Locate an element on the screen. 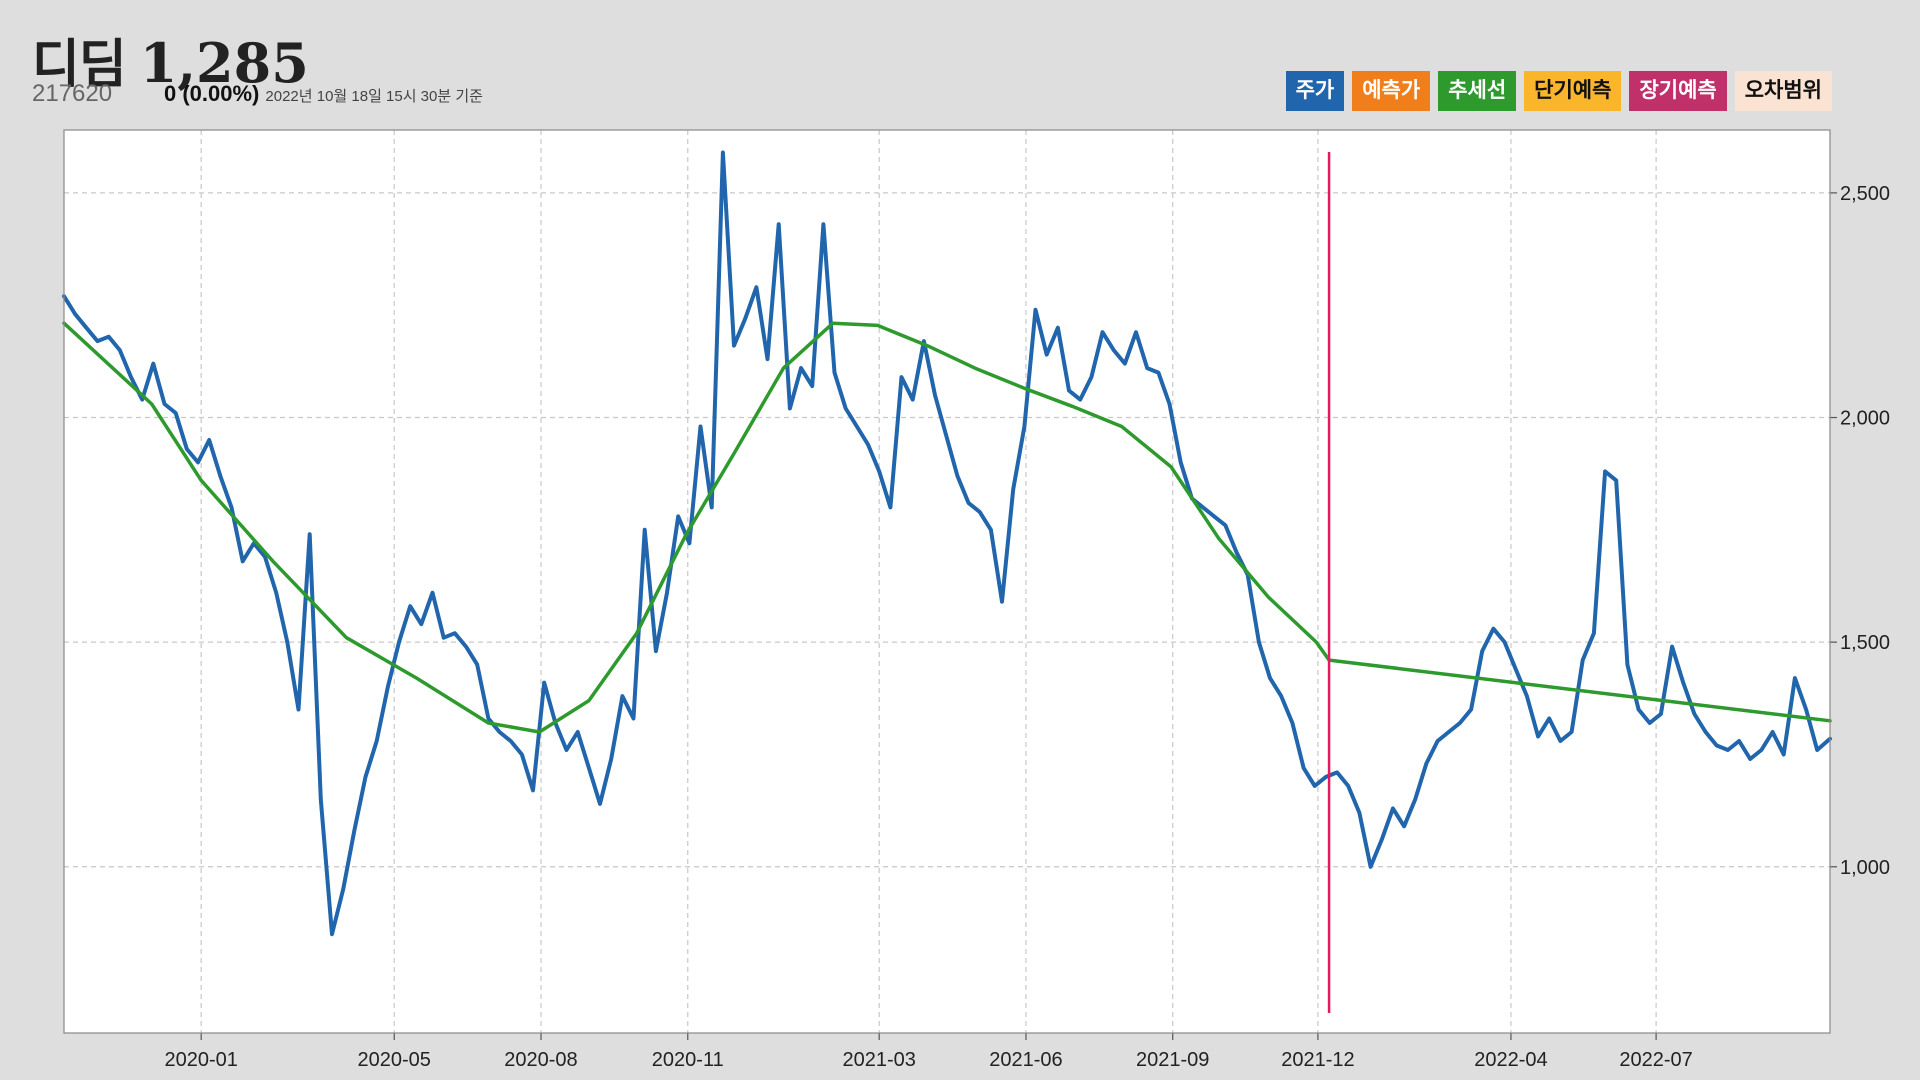 The height and width of the screenshot is (1080, 1920). x-tick-label: 2022-07 is located at coordinates (1655, 1060).